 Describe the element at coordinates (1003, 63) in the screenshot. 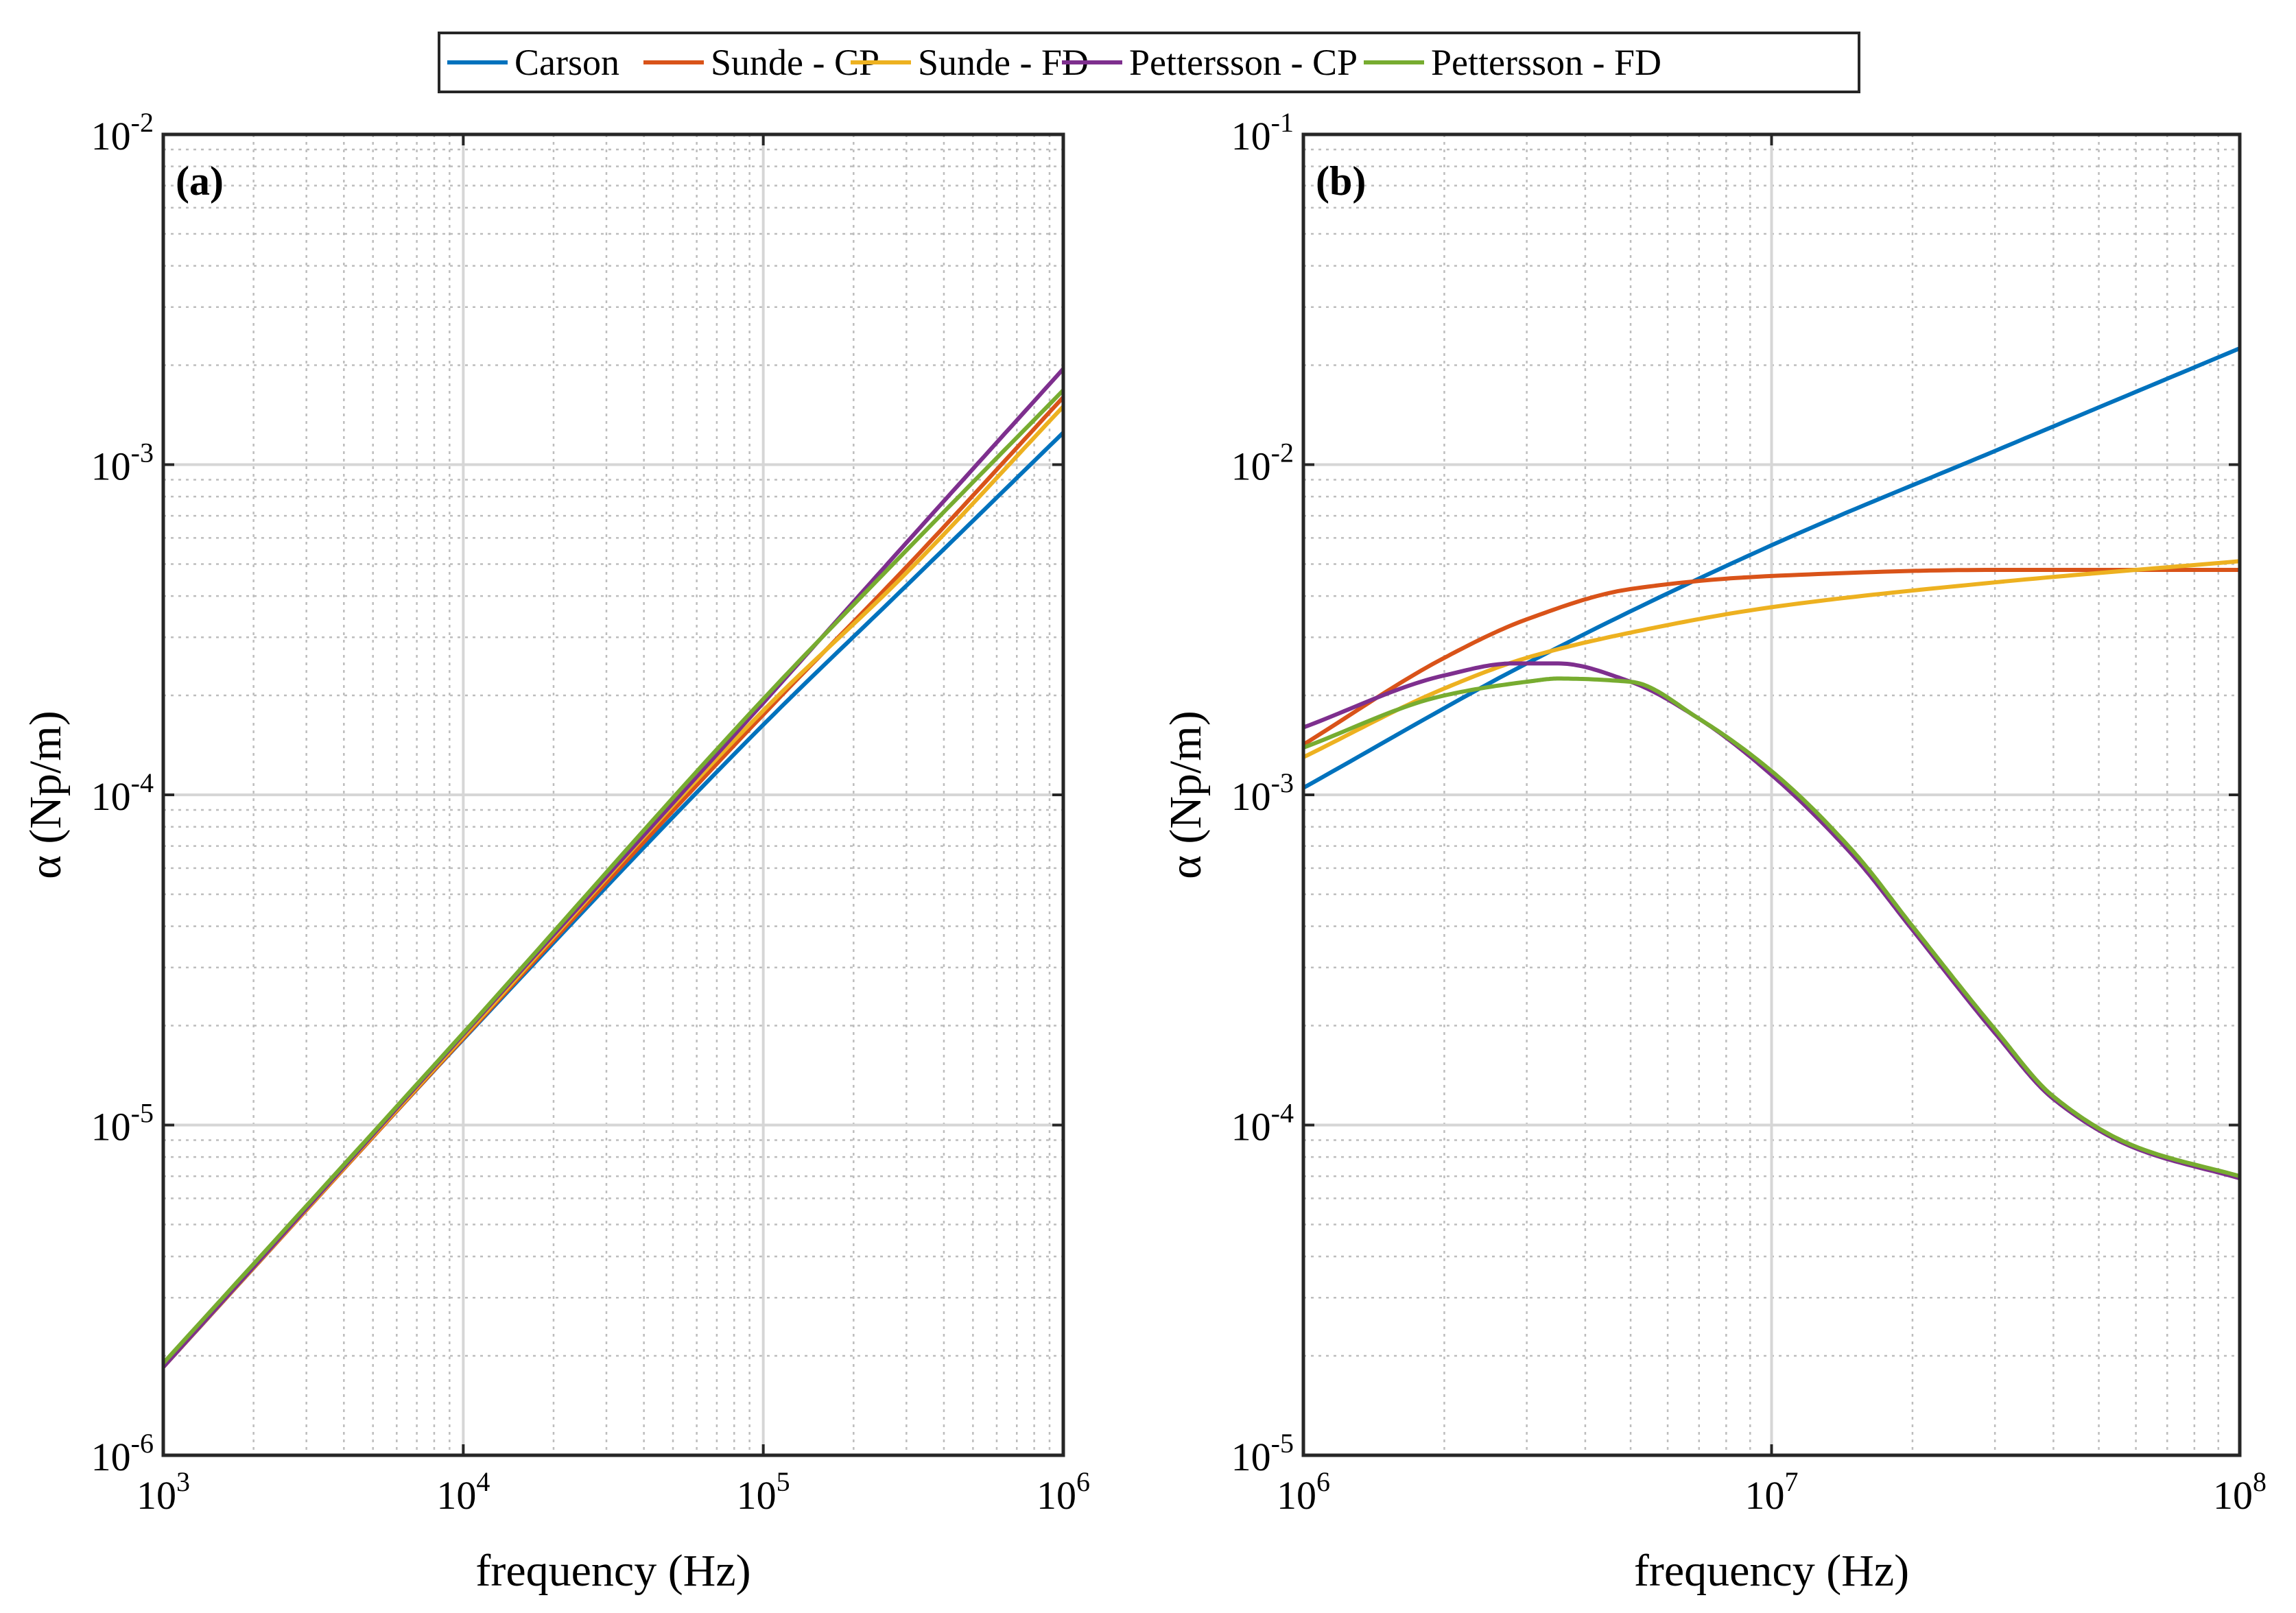

I see `legend-label: Sunde - FD` at that location.